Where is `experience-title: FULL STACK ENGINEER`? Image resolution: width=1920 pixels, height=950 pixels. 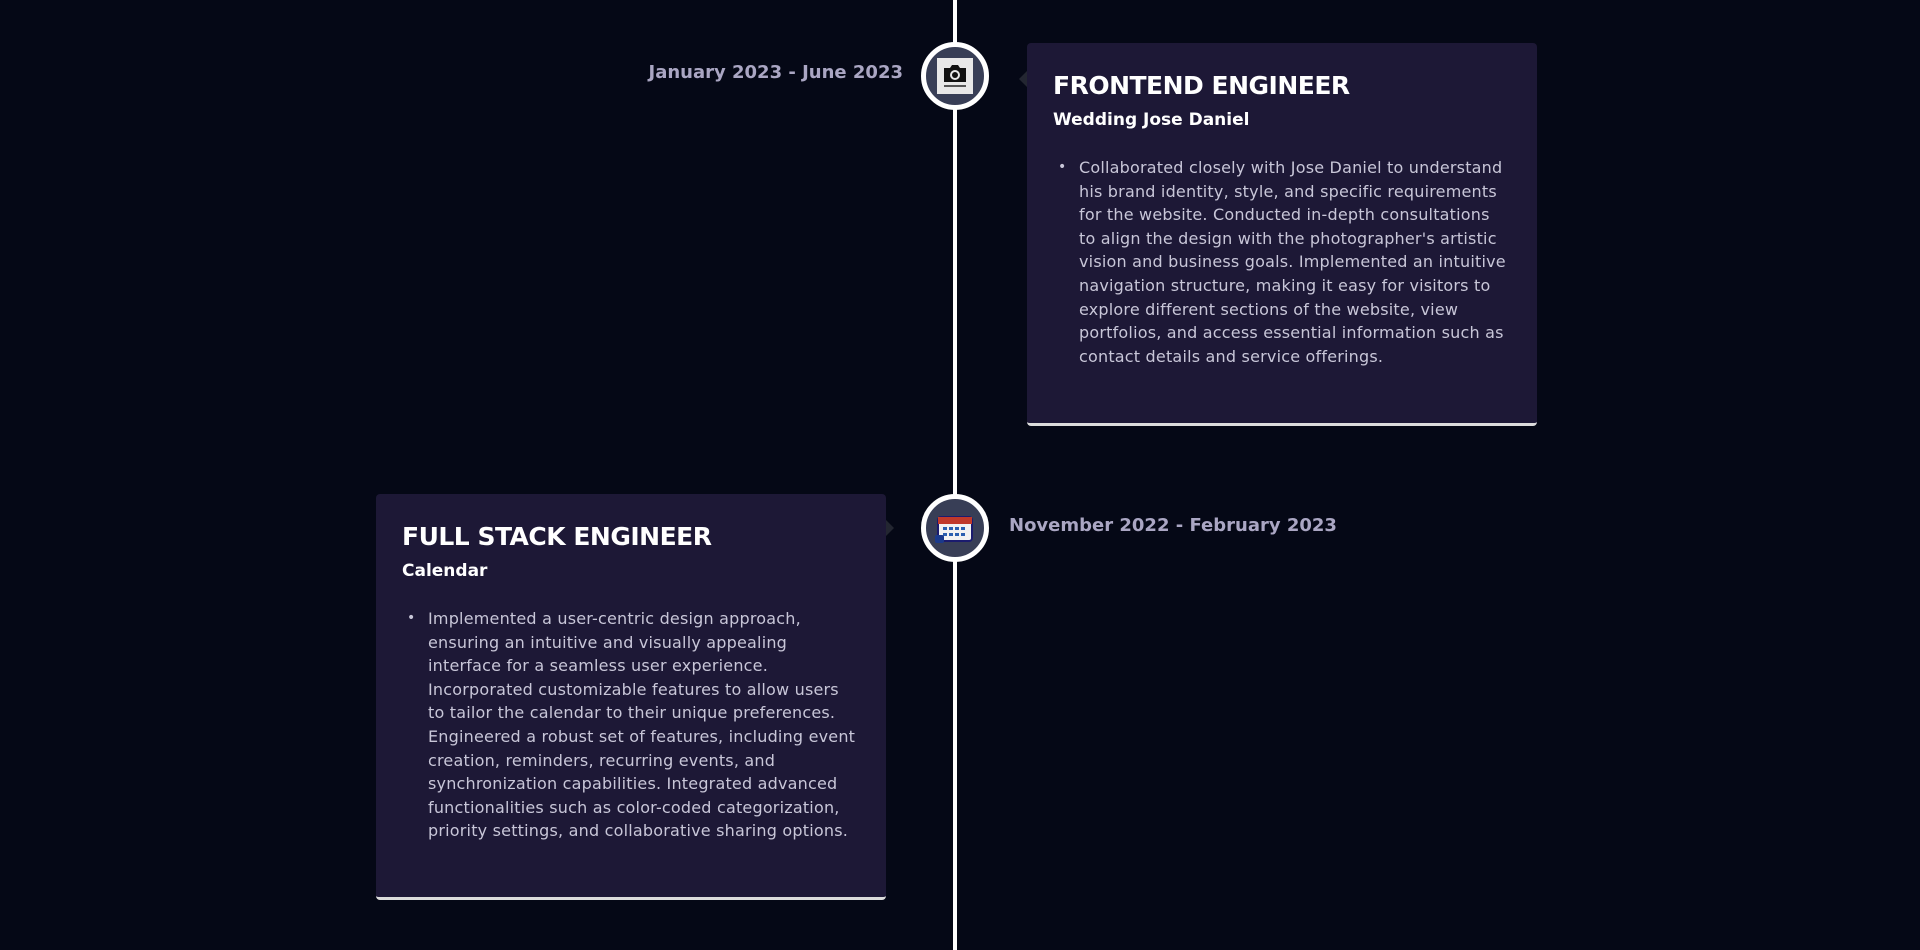 experience-title: FULL STACK ENGINEER is located at coordinates (557, 536).